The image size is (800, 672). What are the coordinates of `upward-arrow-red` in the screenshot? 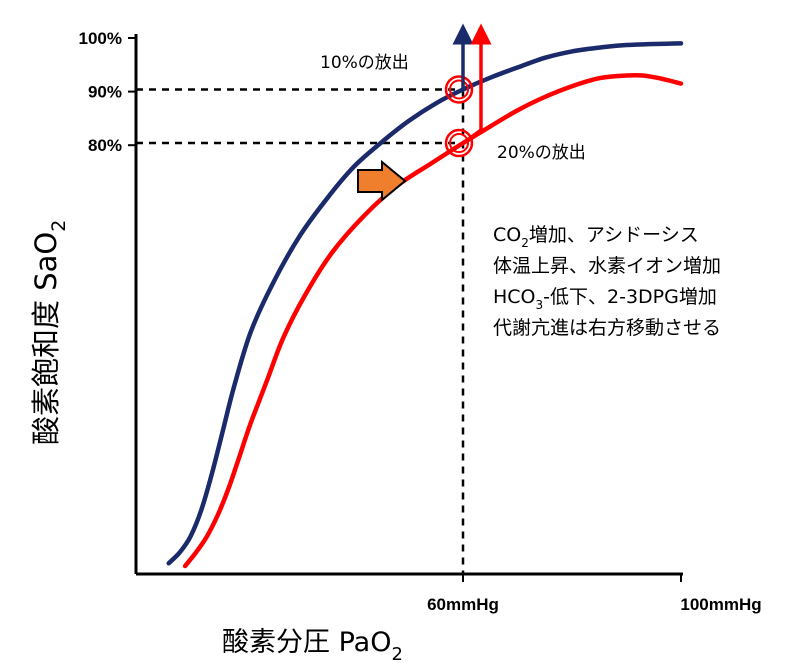 It's located at (480, 81).